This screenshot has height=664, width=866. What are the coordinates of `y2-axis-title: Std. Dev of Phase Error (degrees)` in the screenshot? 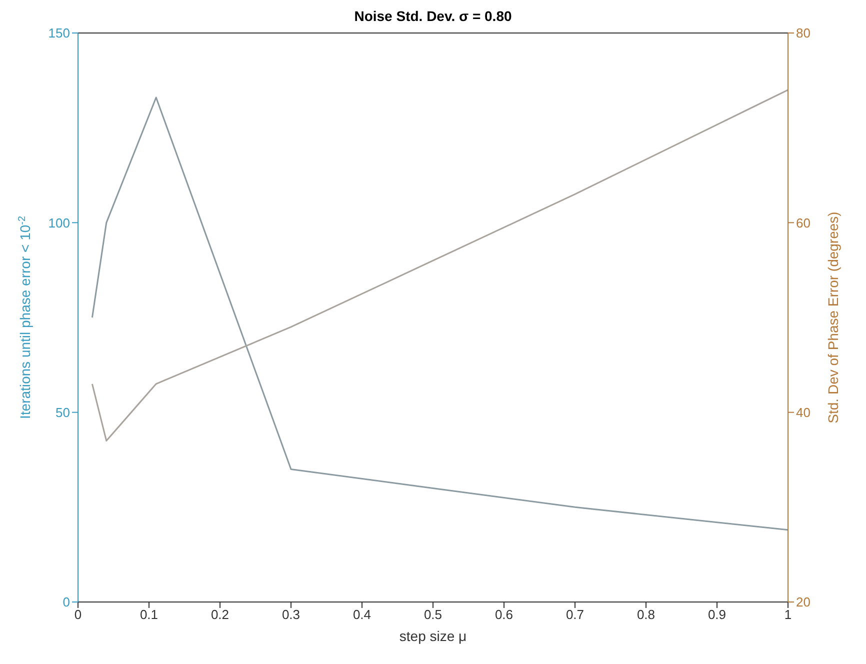 It's located at (833, 318).